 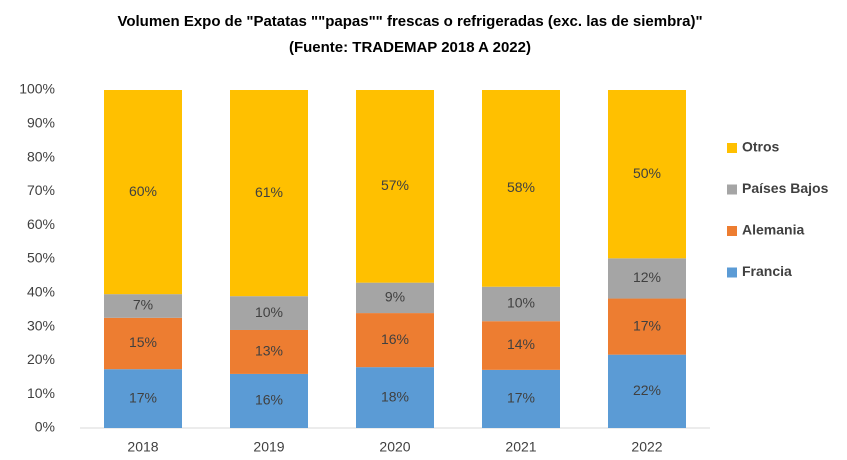 What do you see at coordinates (773, 230) in the screenshot?
I see `legend-label: Alemania` at bounding box center [773, 230].